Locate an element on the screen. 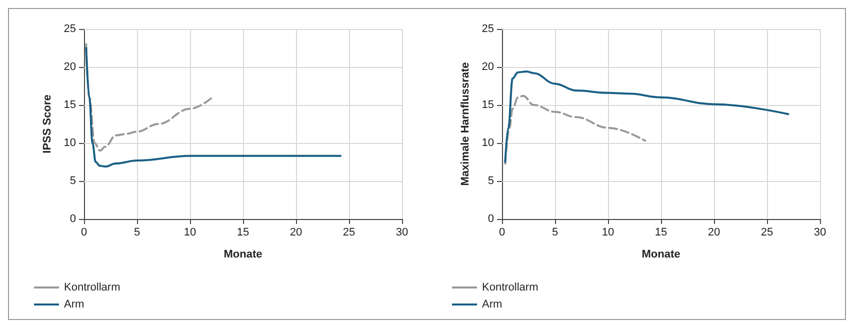 The image size is (854, 328). y-axis-title: IPSS Score is located at coordinates (47, 124).